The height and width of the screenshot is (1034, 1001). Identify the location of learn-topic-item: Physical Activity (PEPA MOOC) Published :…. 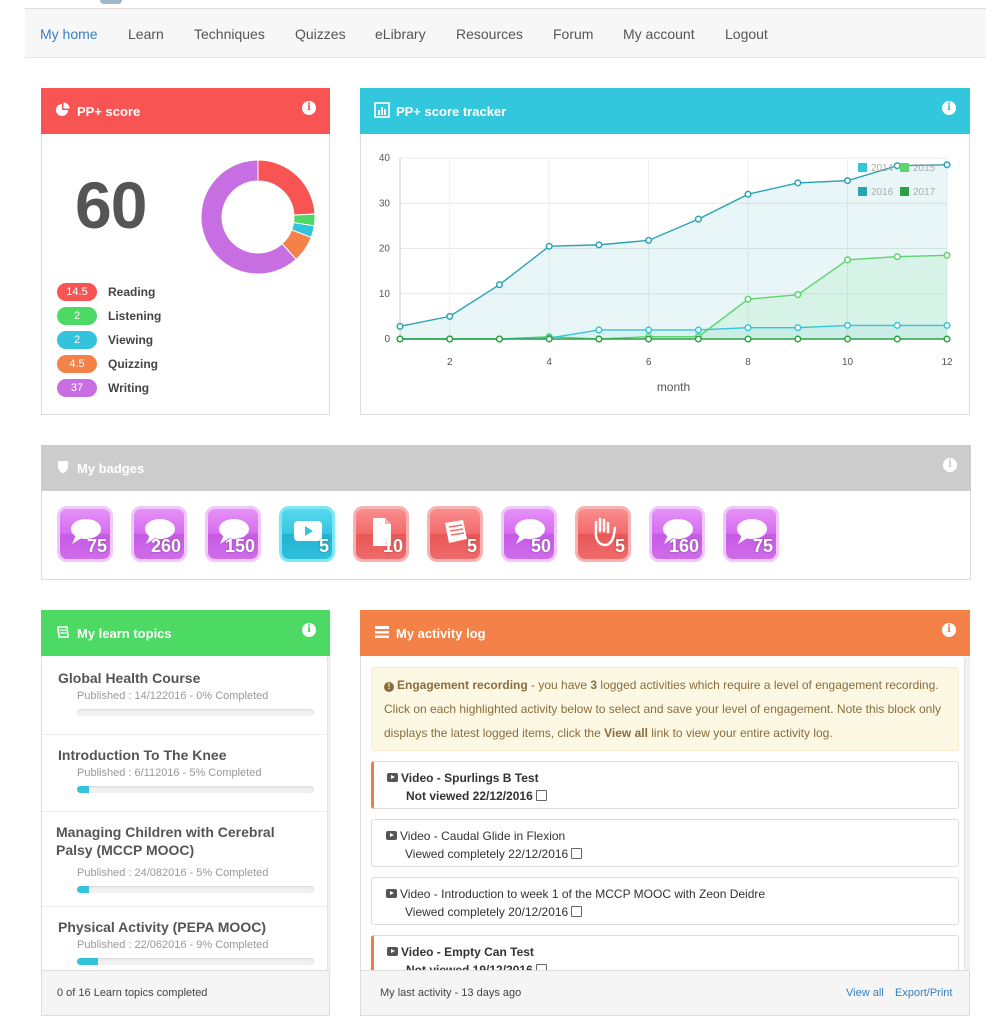
(184, 938).